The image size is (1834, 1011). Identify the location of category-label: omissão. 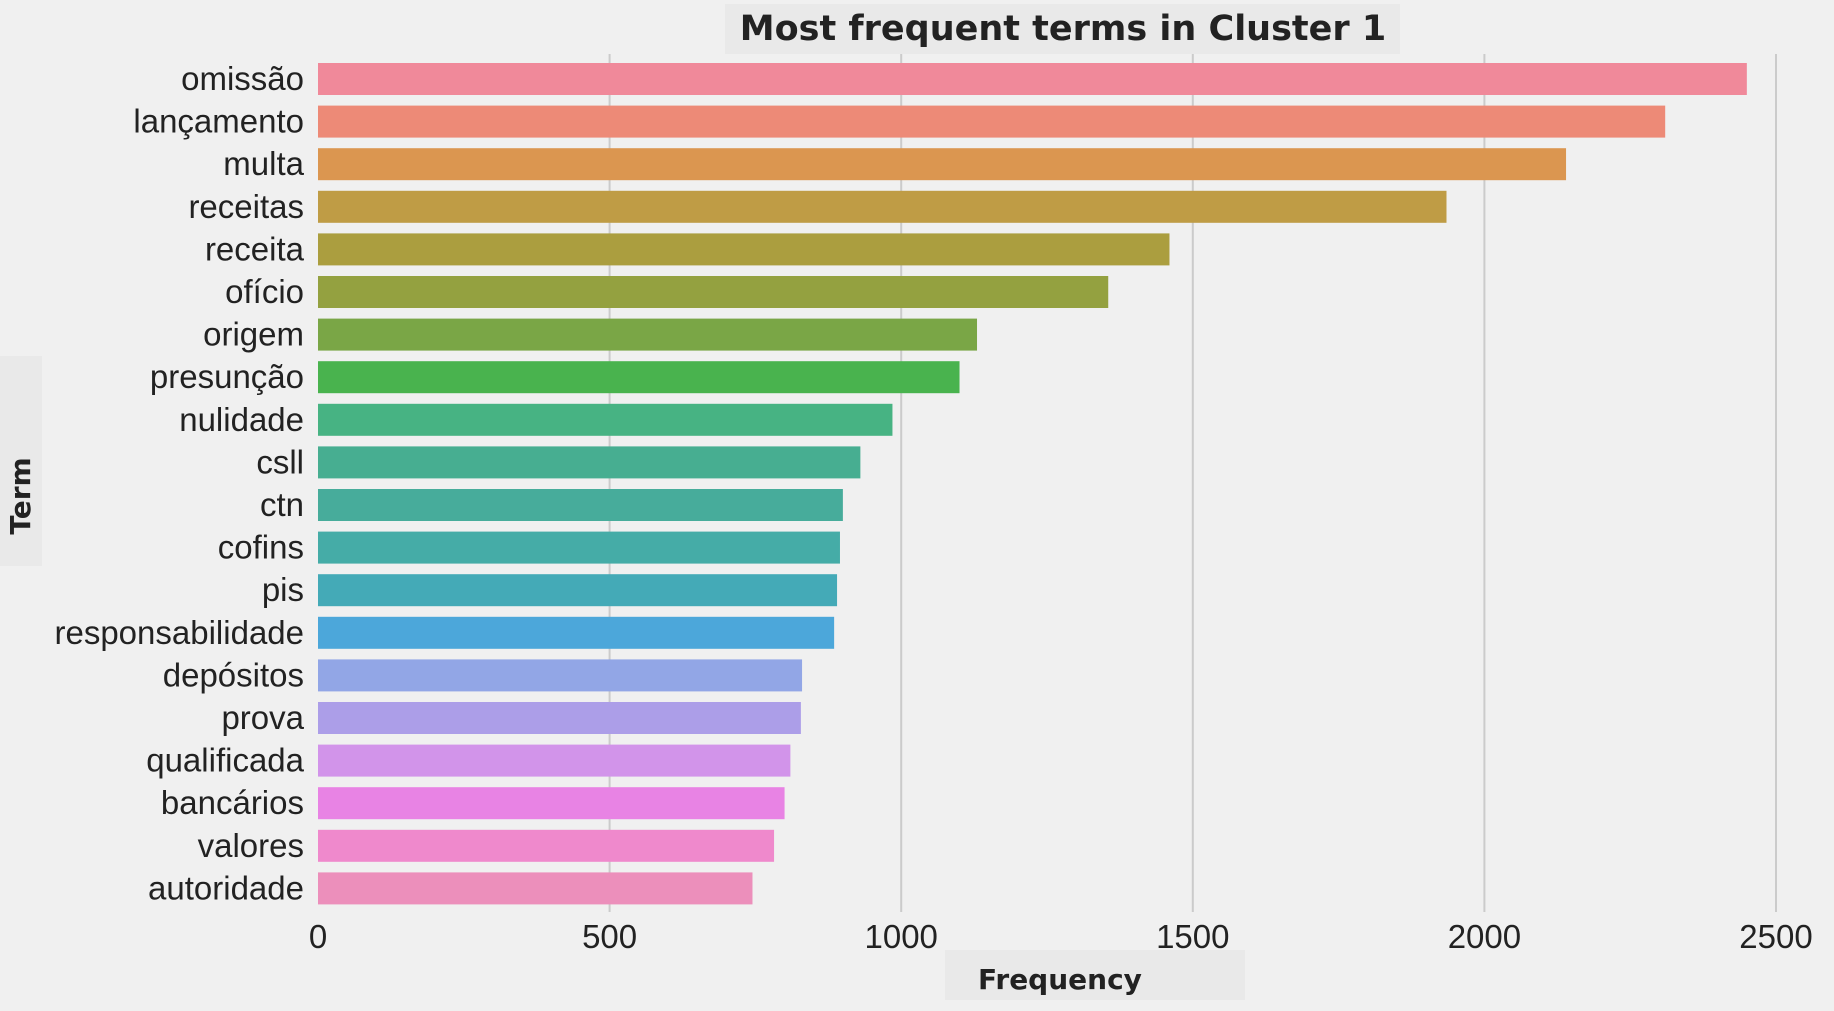
(242, 78).